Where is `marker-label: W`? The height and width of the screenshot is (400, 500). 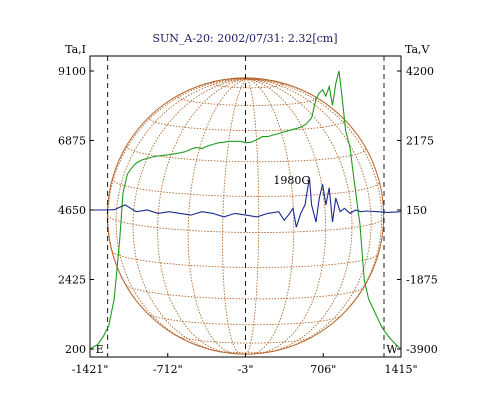 marker-label: W is located at coordinates (392, 349).